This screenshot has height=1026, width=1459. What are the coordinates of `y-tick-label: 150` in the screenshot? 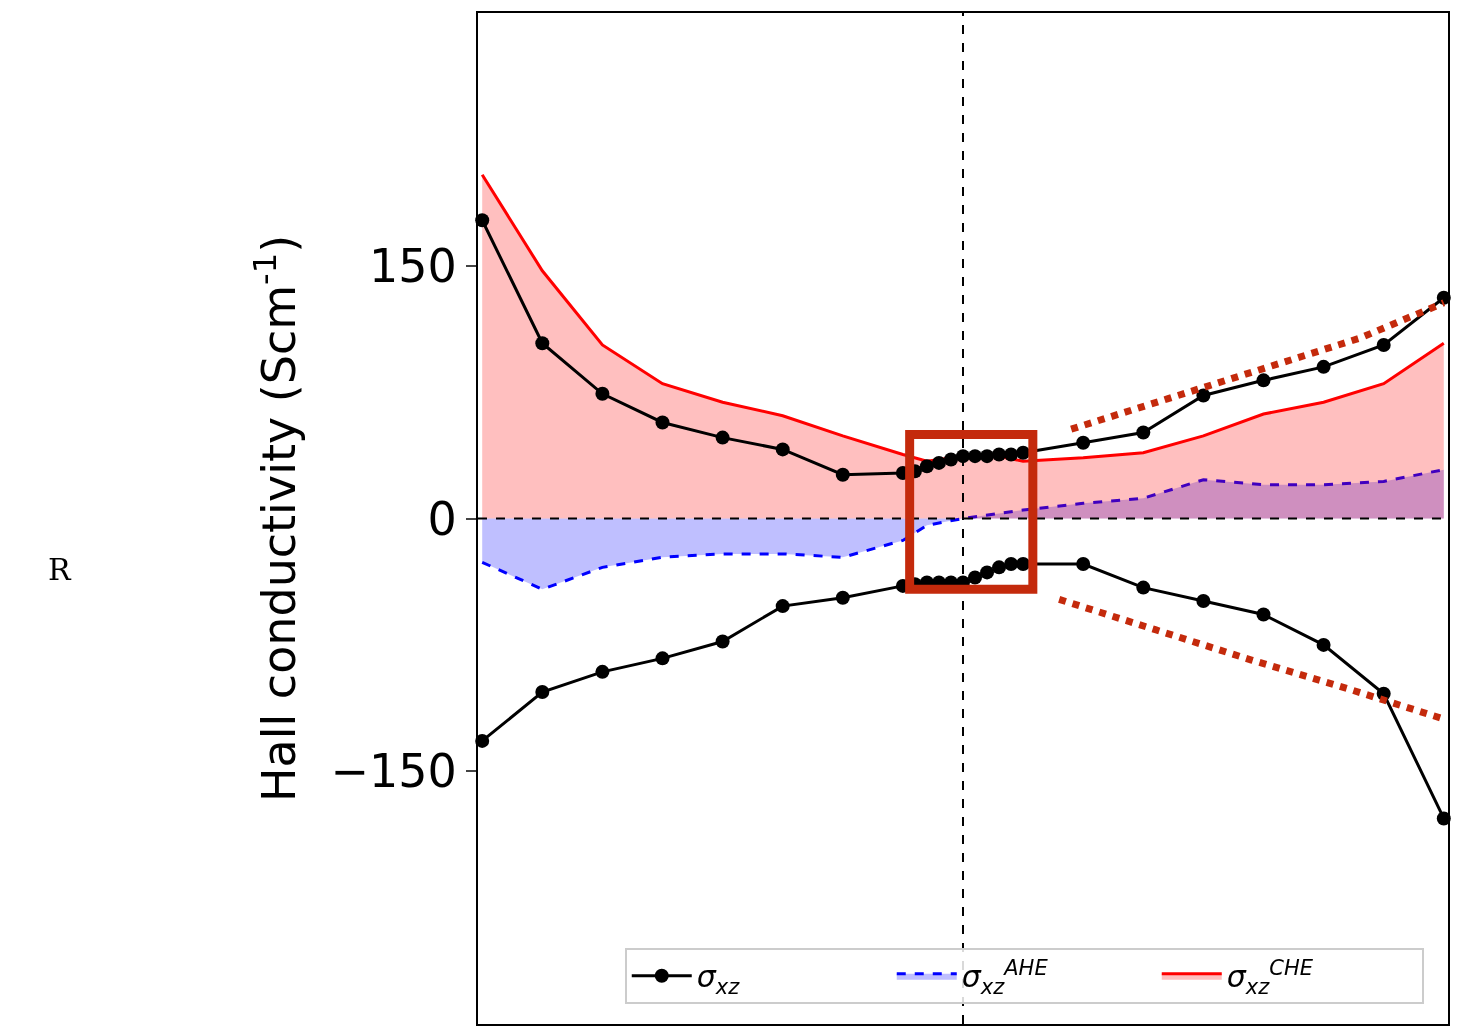 It's located at (412, 265).